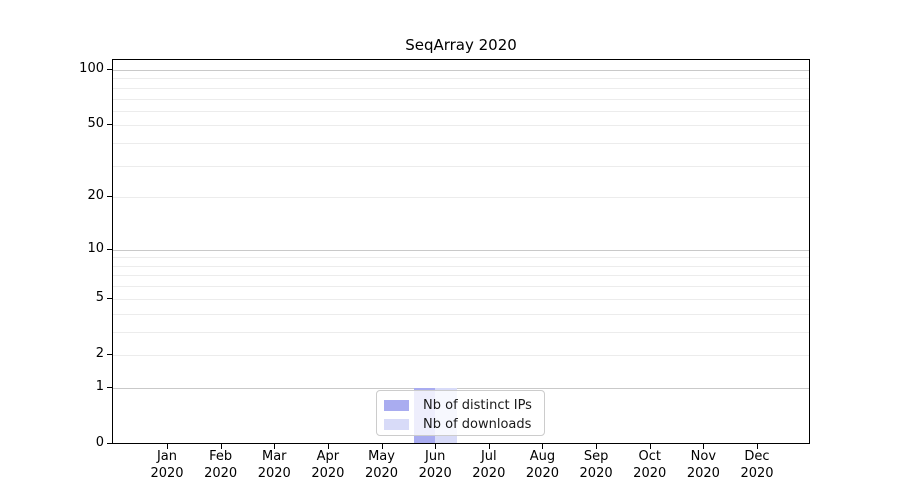 The height and width of the screenshot is (500, 900). What do you see at coordinates (381, 465) in the screenshot?
I see `x-tick-label: May 2020` at bounding box center [381, 465].